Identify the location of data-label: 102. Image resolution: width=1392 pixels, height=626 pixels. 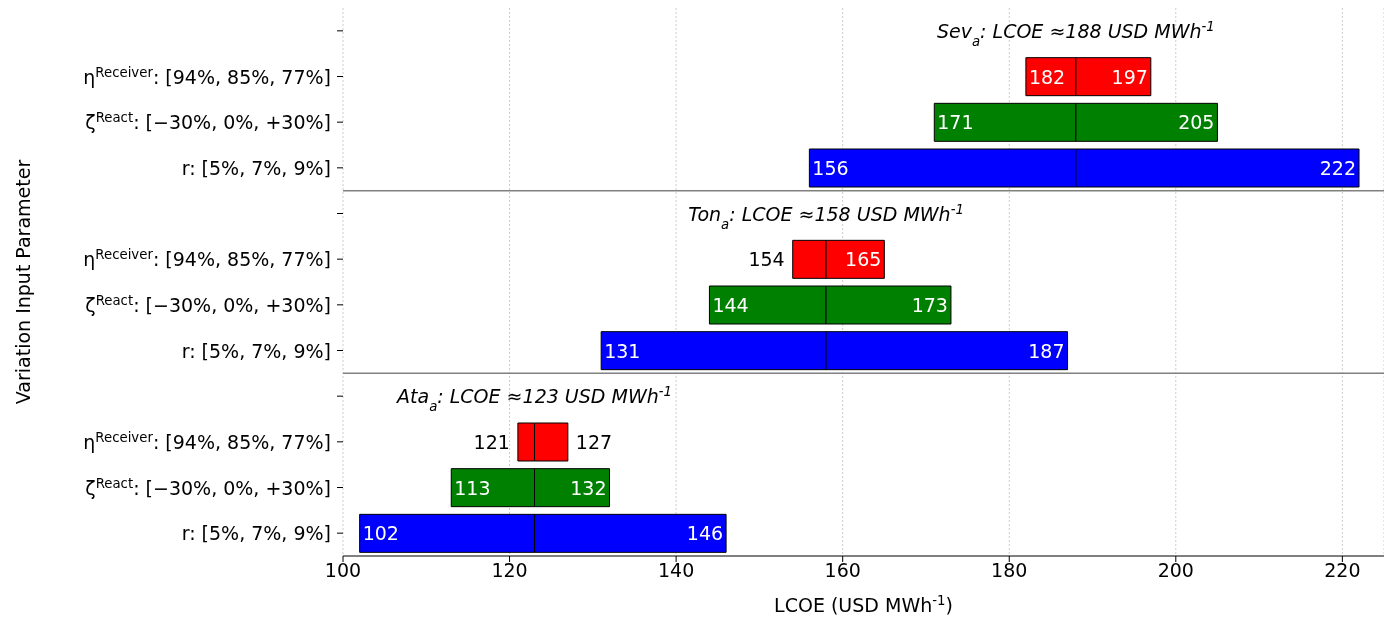
(380, 533).